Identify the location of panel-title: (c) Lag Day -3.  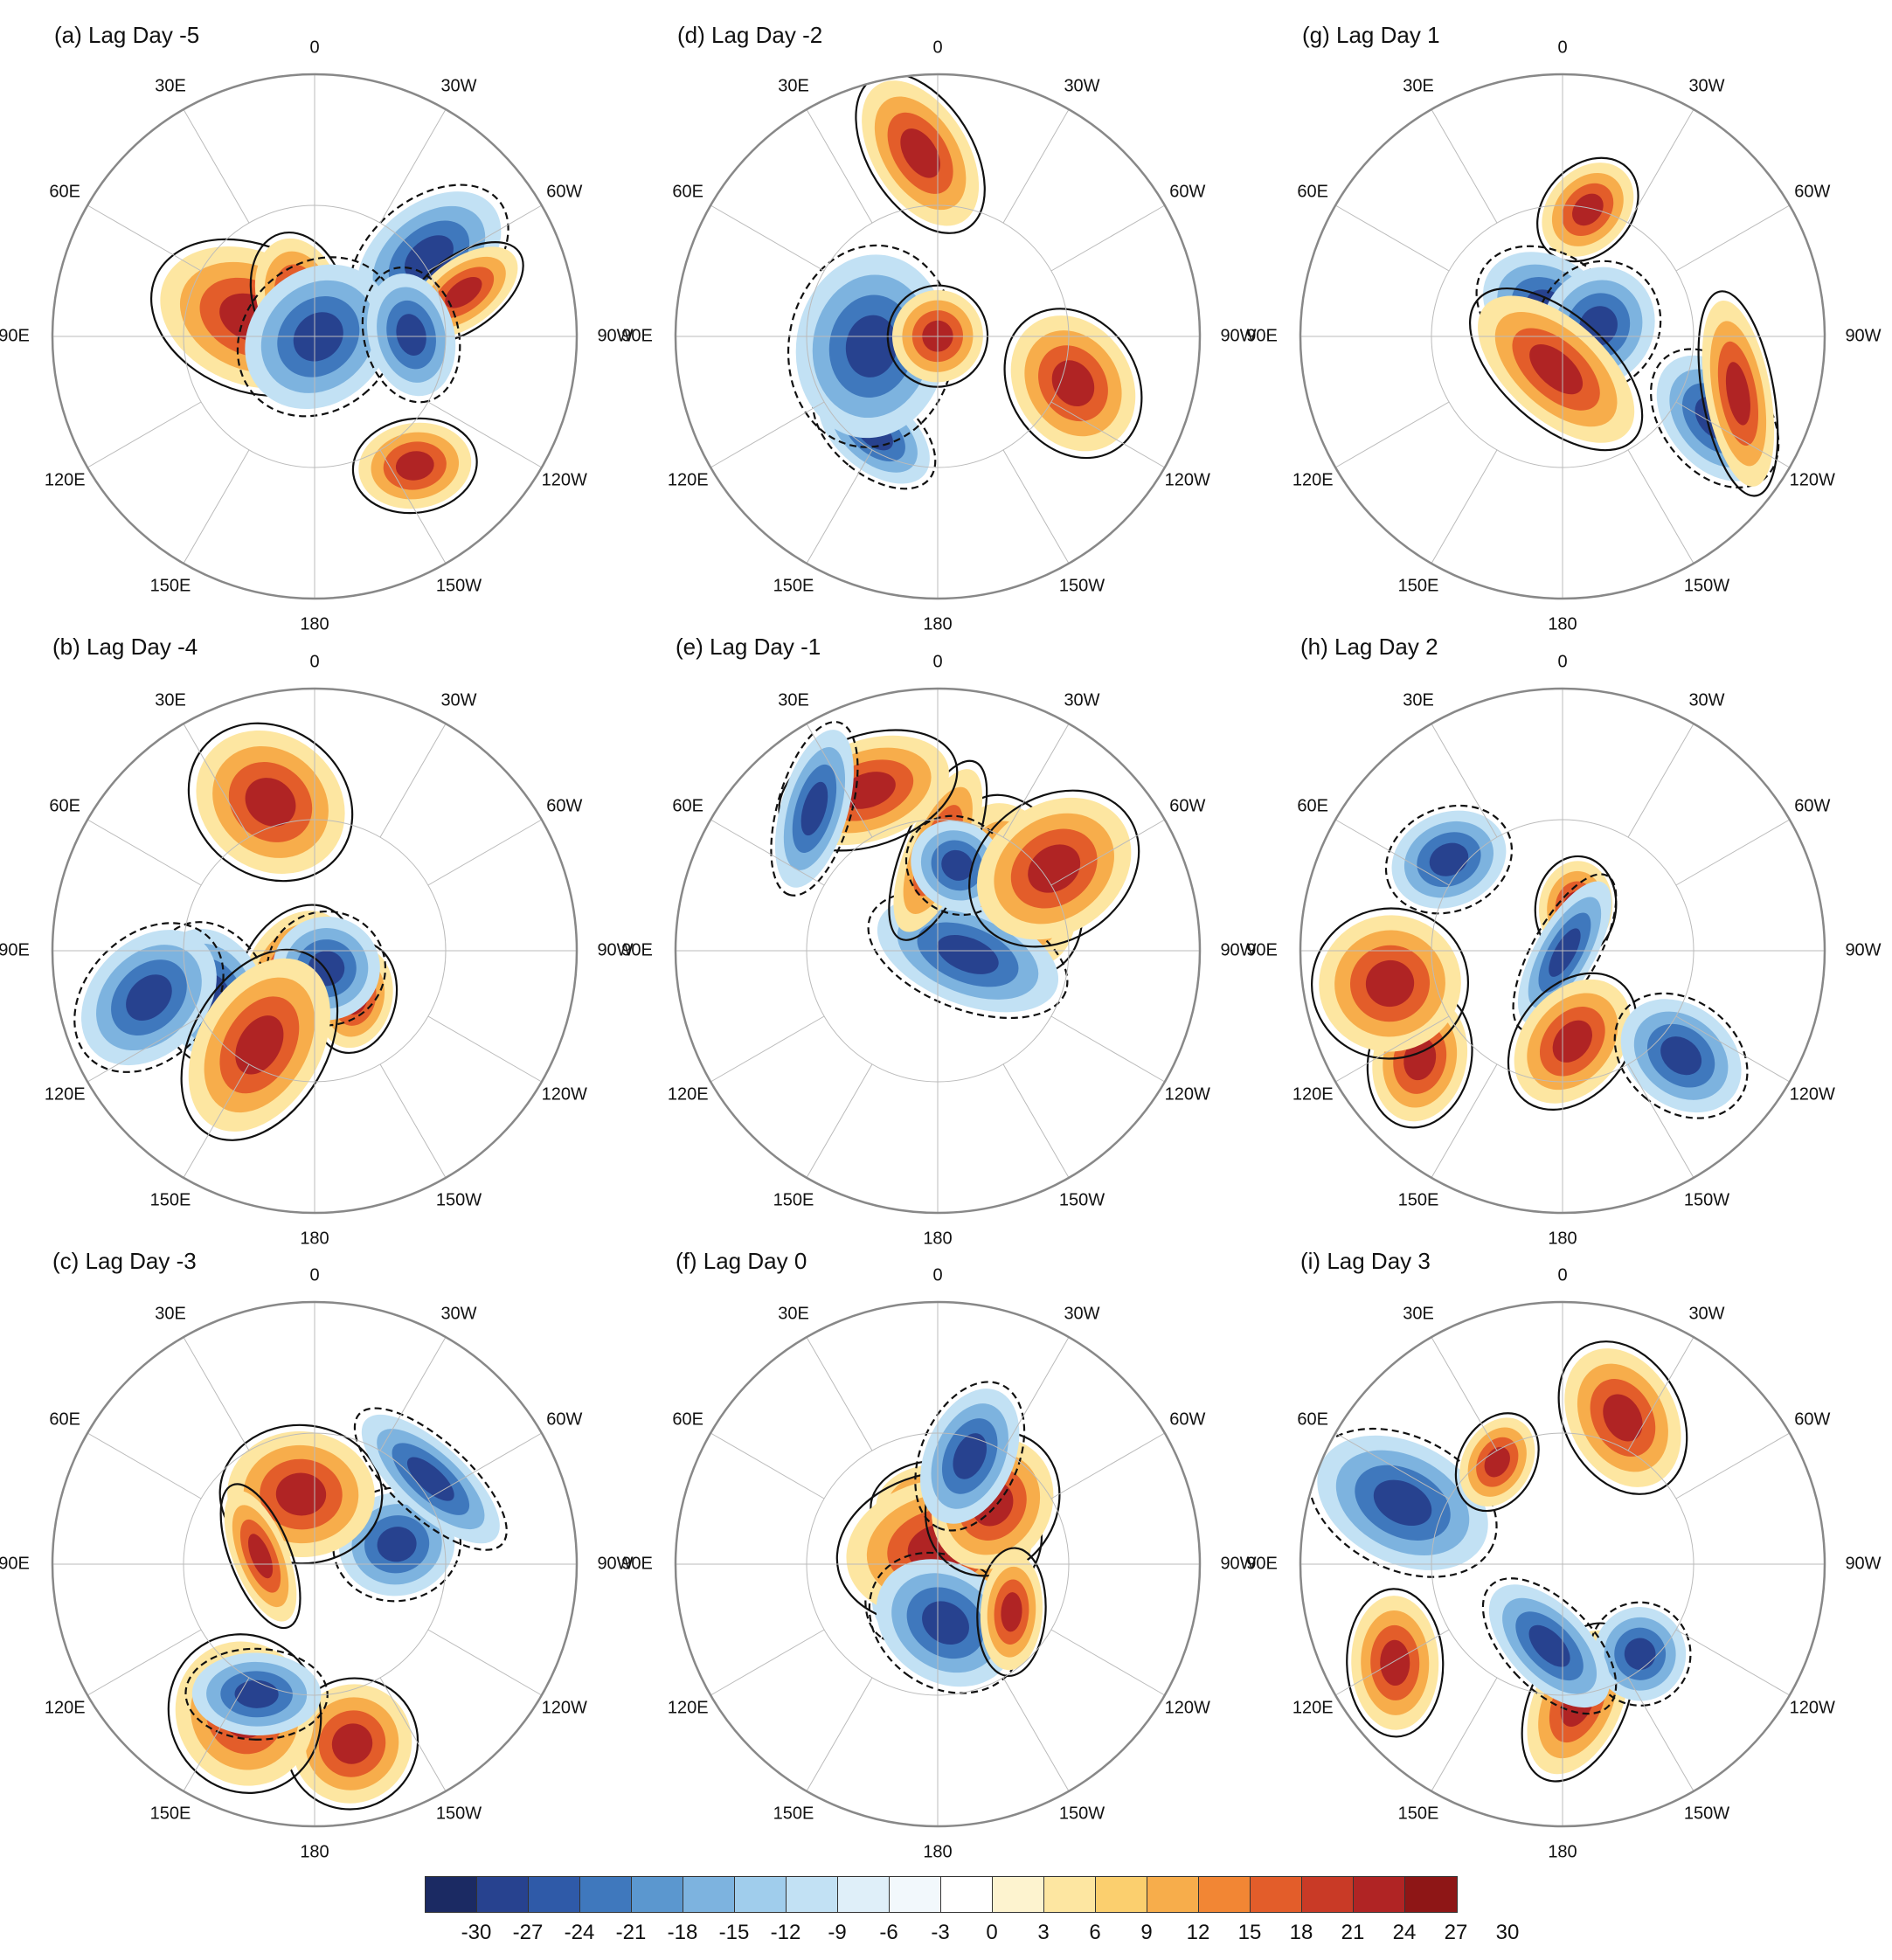
(124, 1261).